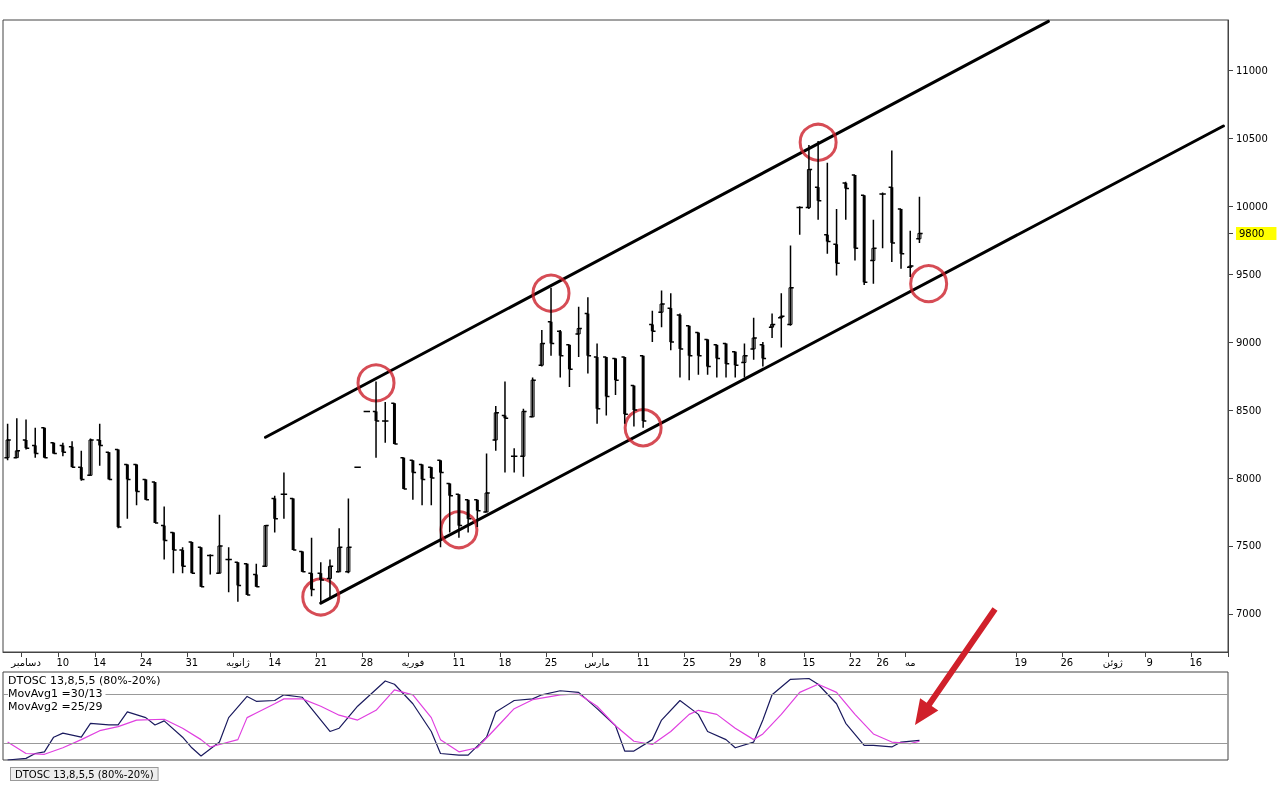 This screenshot has height=796, width=1280. I want to click on x-tick-label: 29, so click(735, 662).